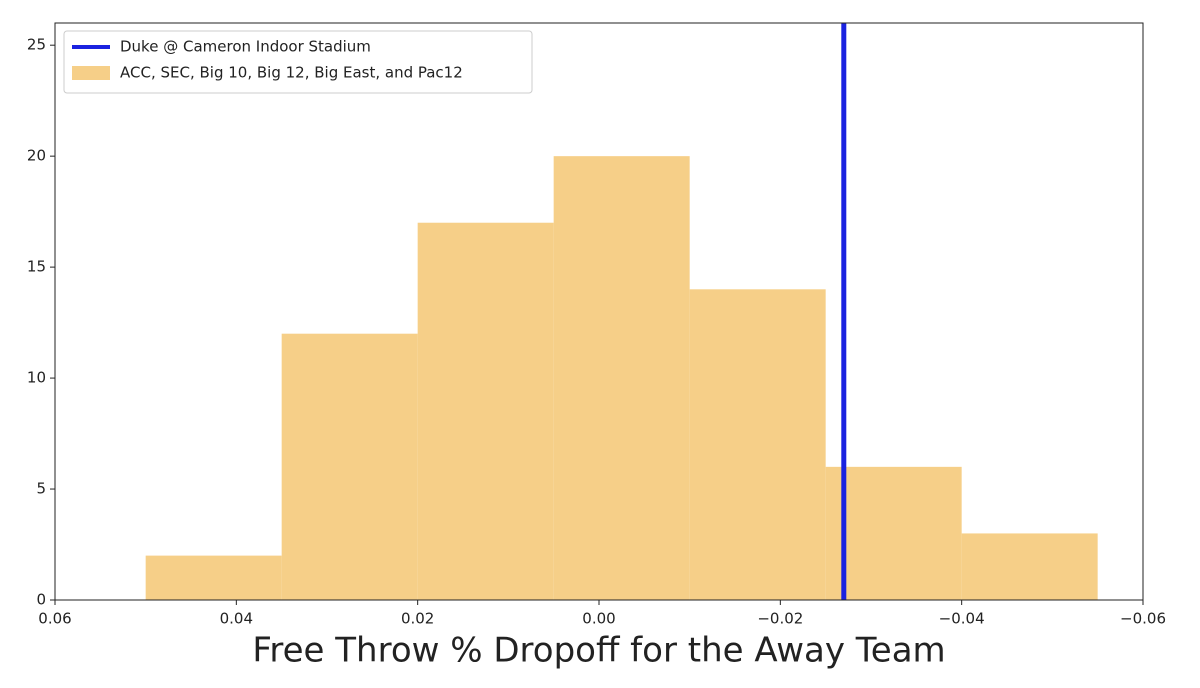  What do you see at coordinates (54, 619) in the screenshot?
I see `x-tick-label: 0.06` at bounding box center [54, 619].